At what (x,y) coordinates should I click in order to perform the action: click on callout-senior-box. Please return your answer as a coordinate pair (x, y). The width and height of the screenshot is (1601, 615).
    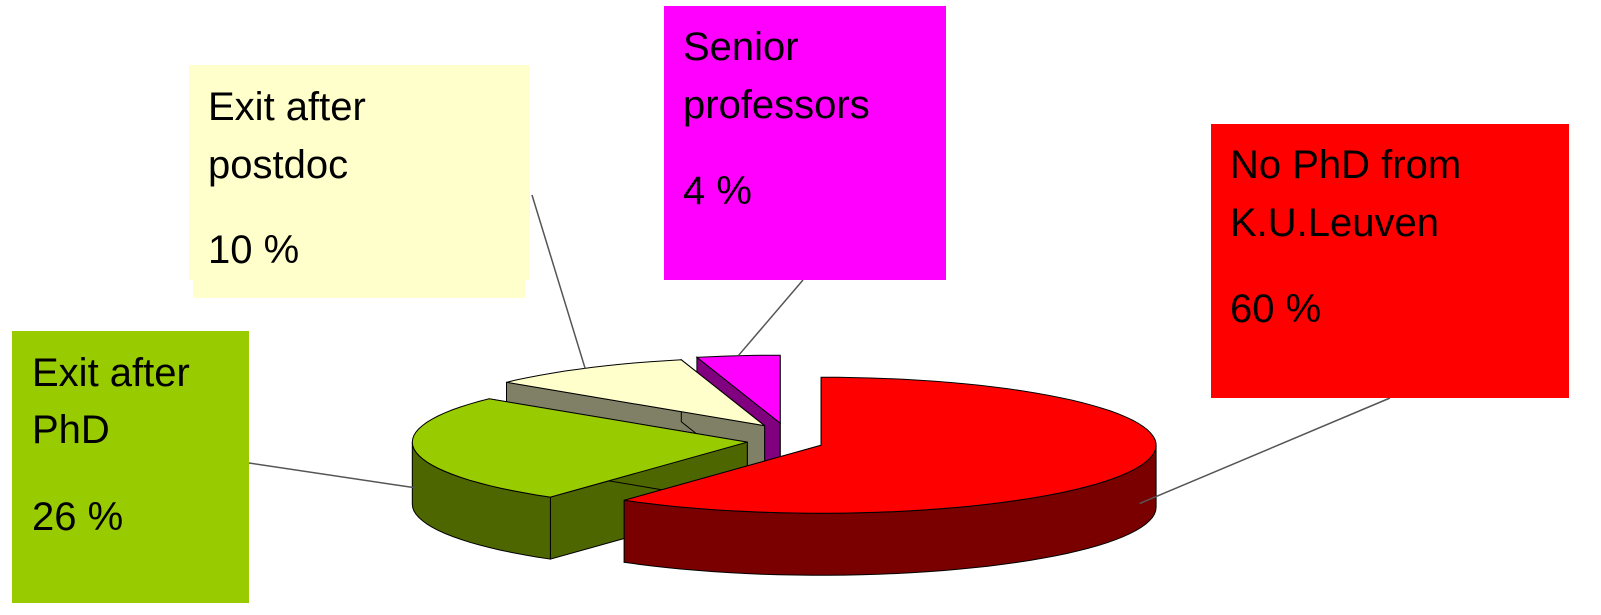
    Looking at the image, I should click on (805, 143).